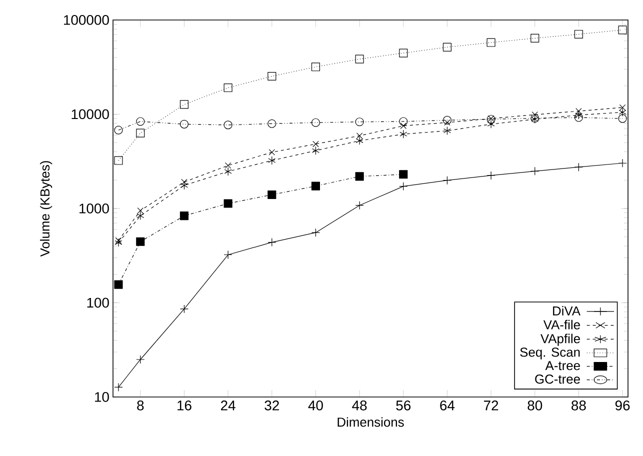 This screenshot has height=456, width=643. I want to click on x-tick-label: 8, so click(140, 405).